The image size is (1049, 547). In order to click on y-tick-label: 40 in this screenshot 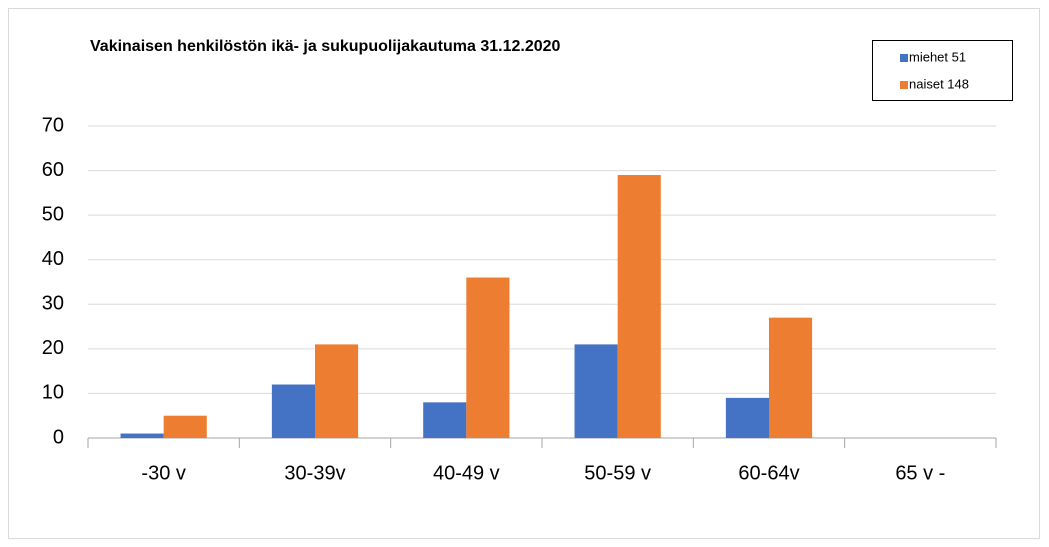, I will do `click(53, 259)`.